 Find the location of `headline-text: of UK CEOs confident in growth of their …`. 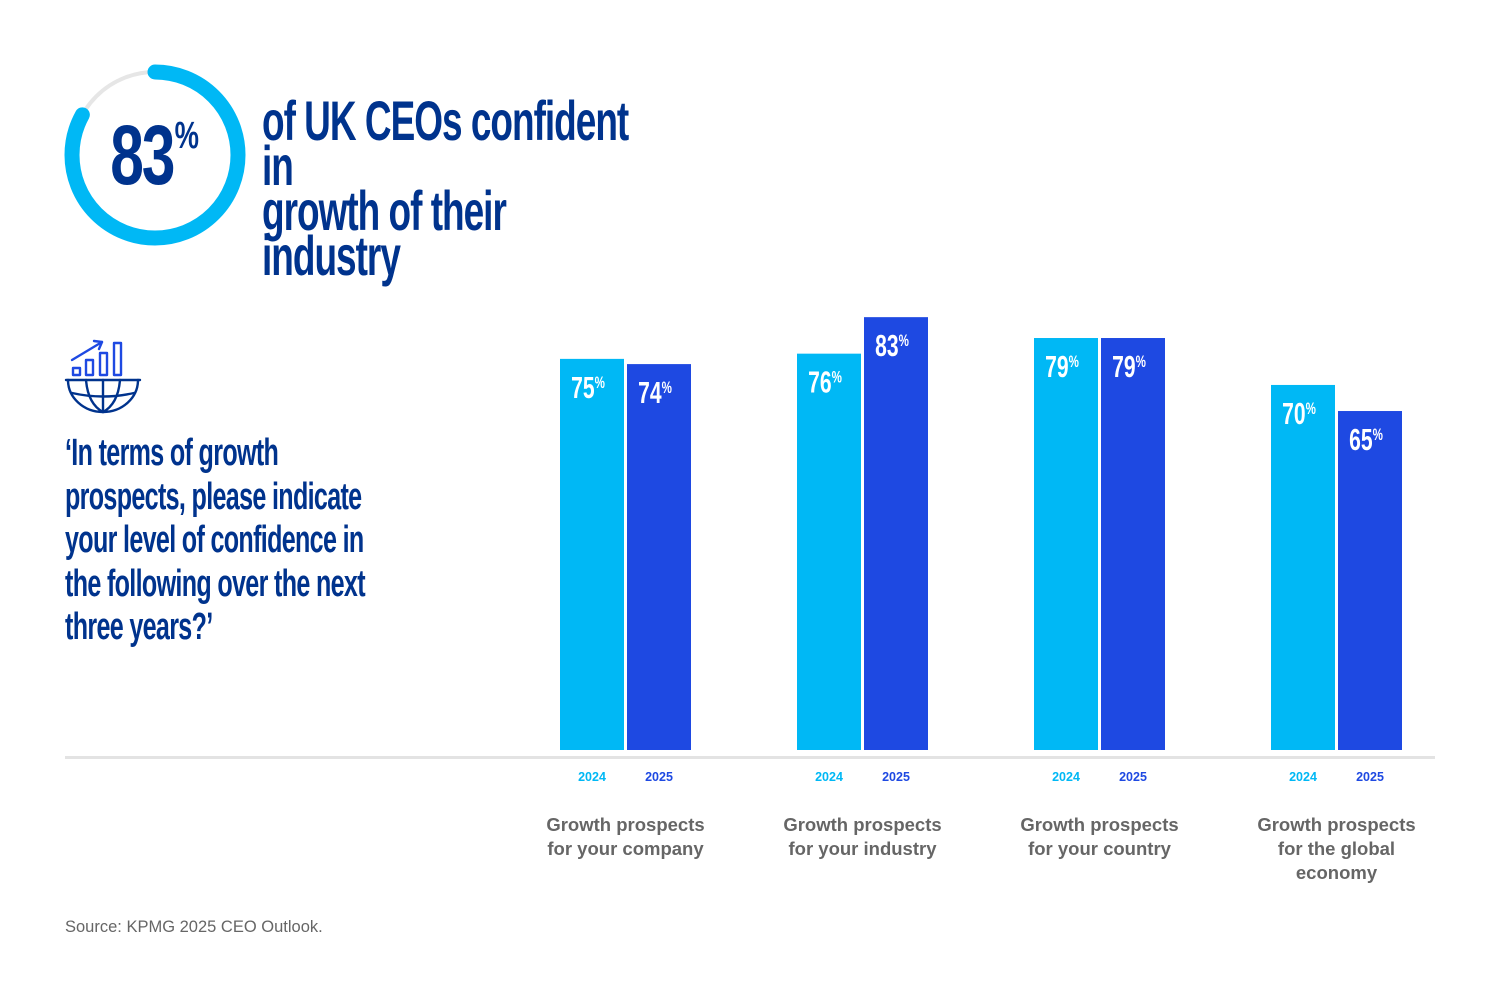

headline-text: of UK CEOs confident in growth of their … is located at coordinates (447, 188).